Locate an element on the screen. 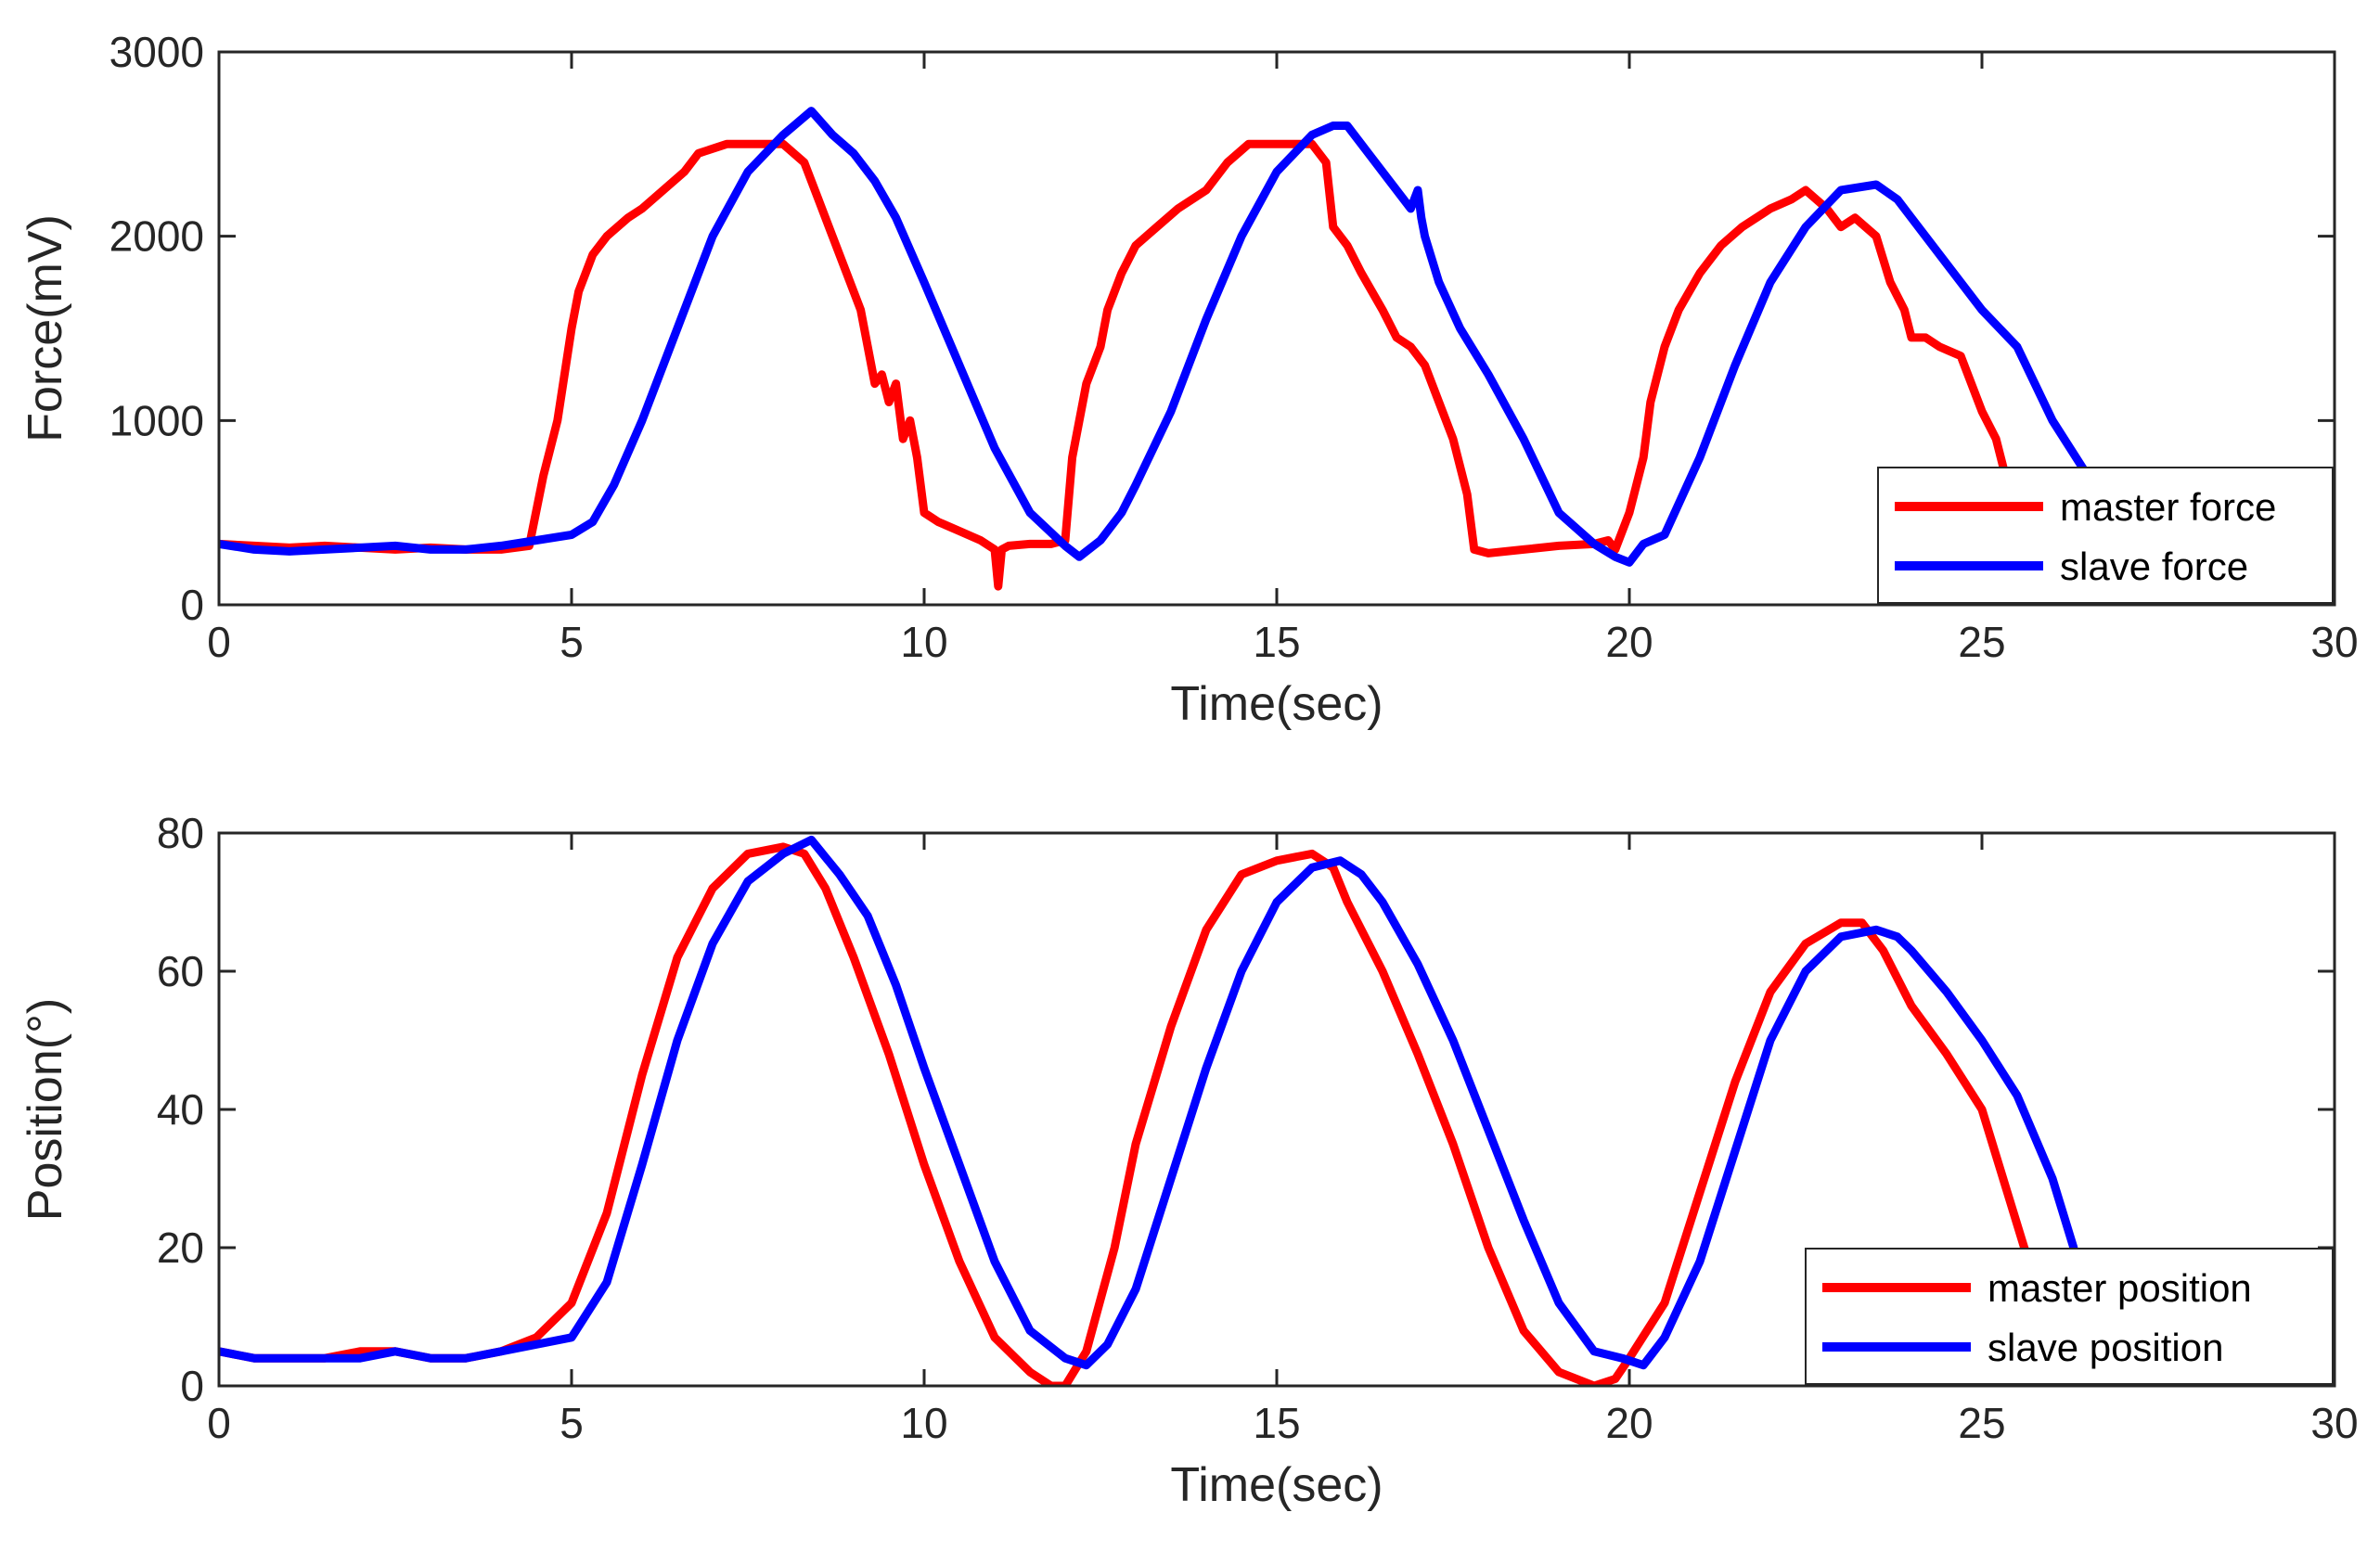 The width and height of the screenshot is (2380, 1551). force-y-tick-label: 1000 is located at coordinates (156, 420).